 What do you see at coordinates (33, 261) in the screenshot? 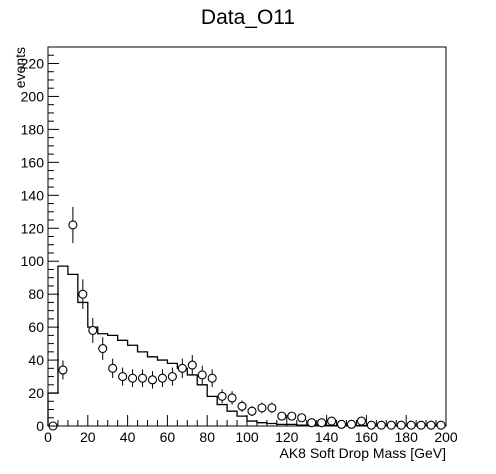
I see `y-tick-label: 100` at bounding box center [33, 261].